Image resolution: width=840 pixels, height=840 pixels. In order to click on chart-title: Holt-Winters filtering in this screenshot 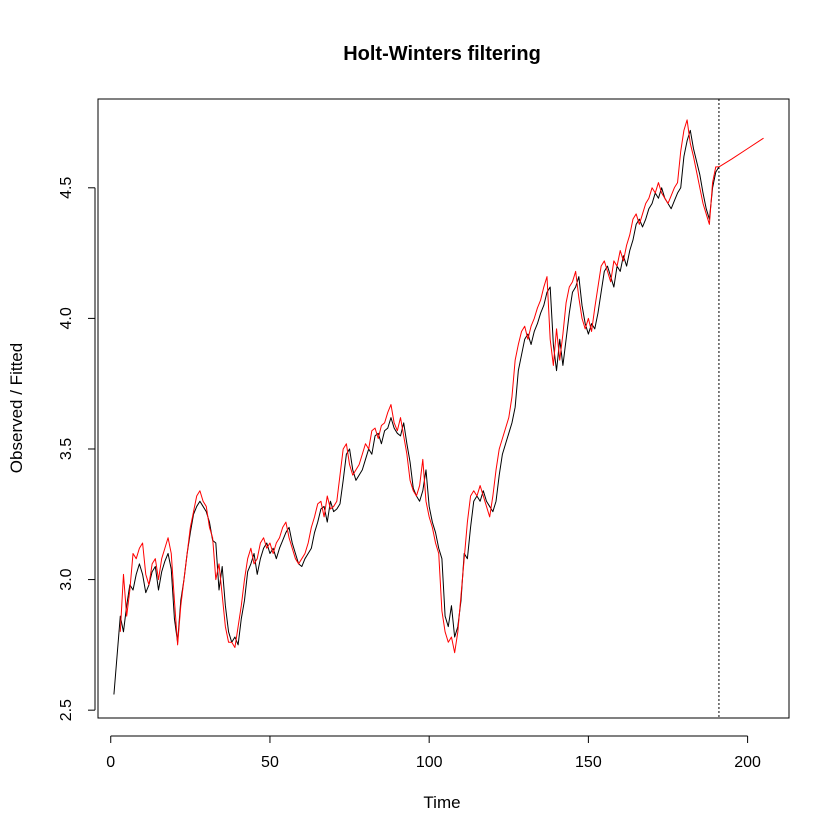, I will do `click(442, 54)`.